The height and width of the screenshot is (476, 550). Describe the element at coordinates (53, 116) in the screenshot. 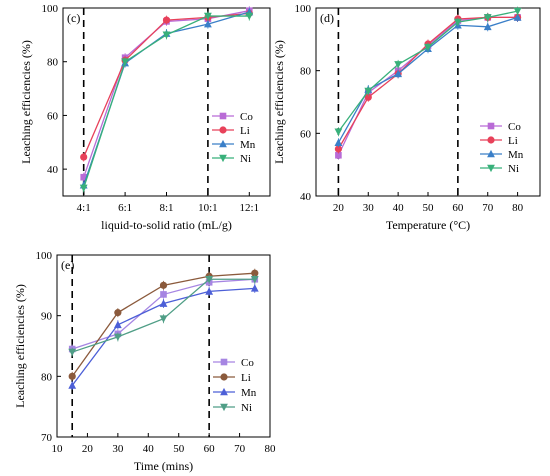

I see `y-tick-label: 60` at that location.